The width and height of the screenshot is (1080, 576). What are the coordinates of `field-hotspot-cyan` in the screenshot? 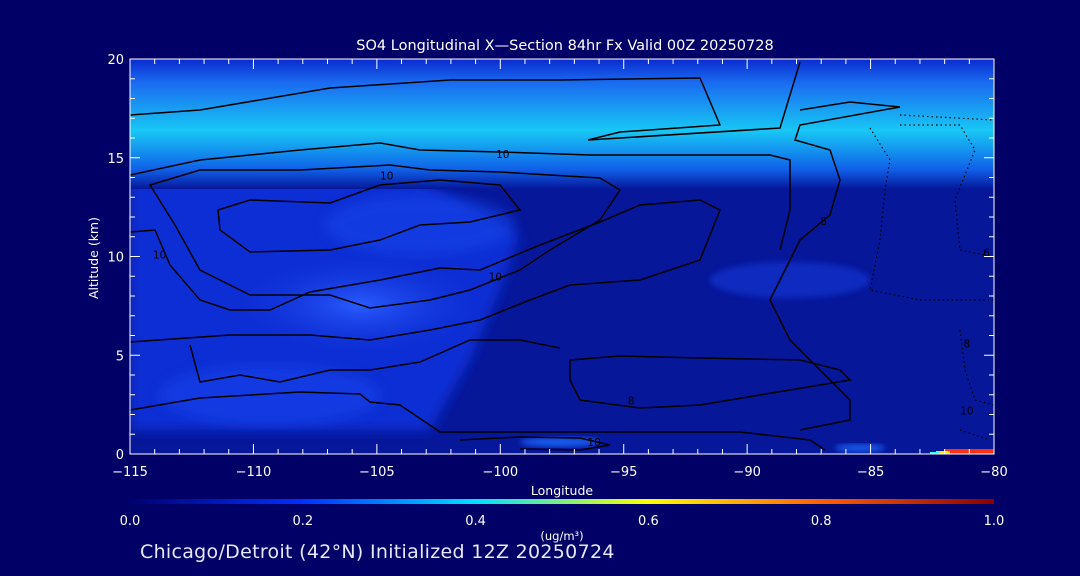 It's located at (935, 453).